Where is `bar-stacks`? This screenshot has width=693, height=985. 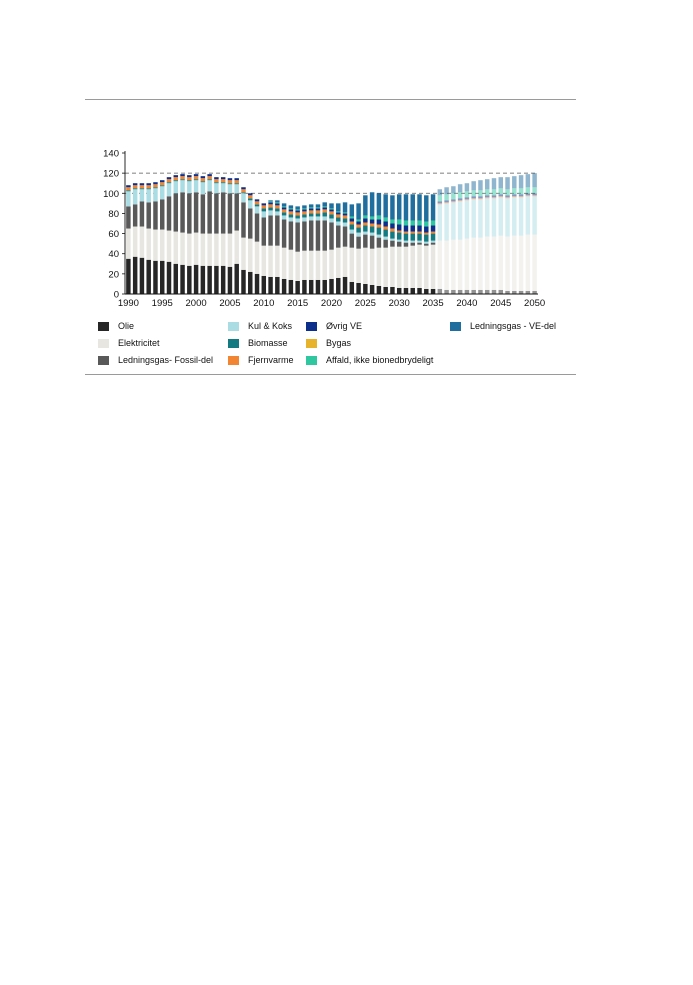
bar-stacks is located at coordinates (331, 233).